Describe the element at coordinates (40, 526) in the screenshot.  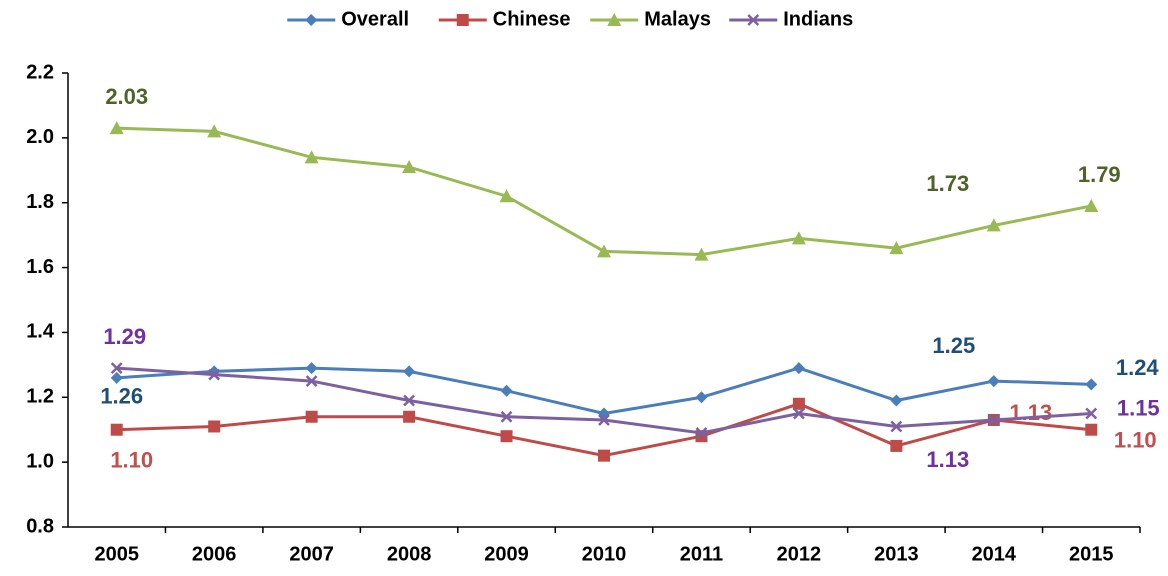
I see `y-tick-label: 0.8` at that location.